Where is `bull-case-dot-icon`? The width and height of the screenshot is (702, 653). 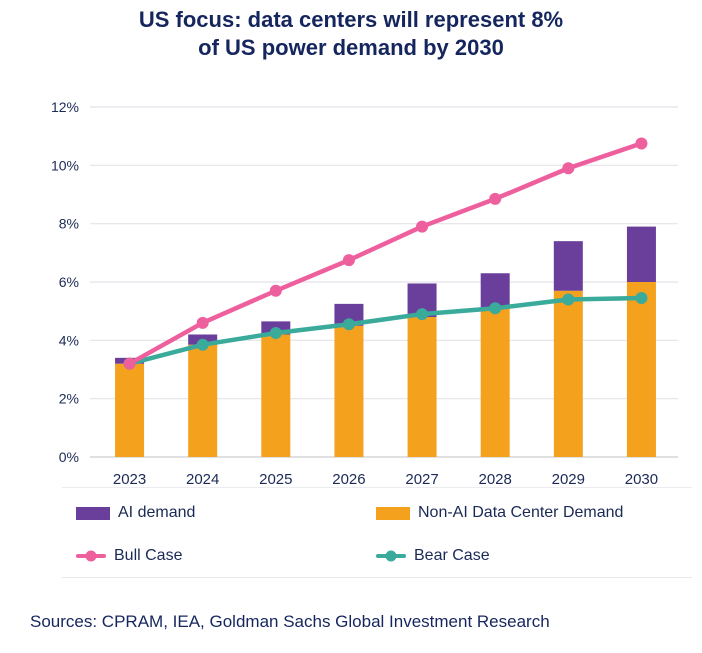 bull-case-dot-icon is located at coordinates (91, 556).